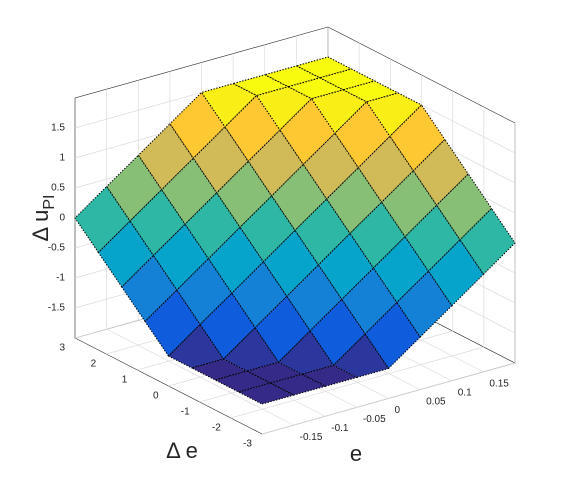  I want to click on y-tick-label: 1, so click(125, 380).